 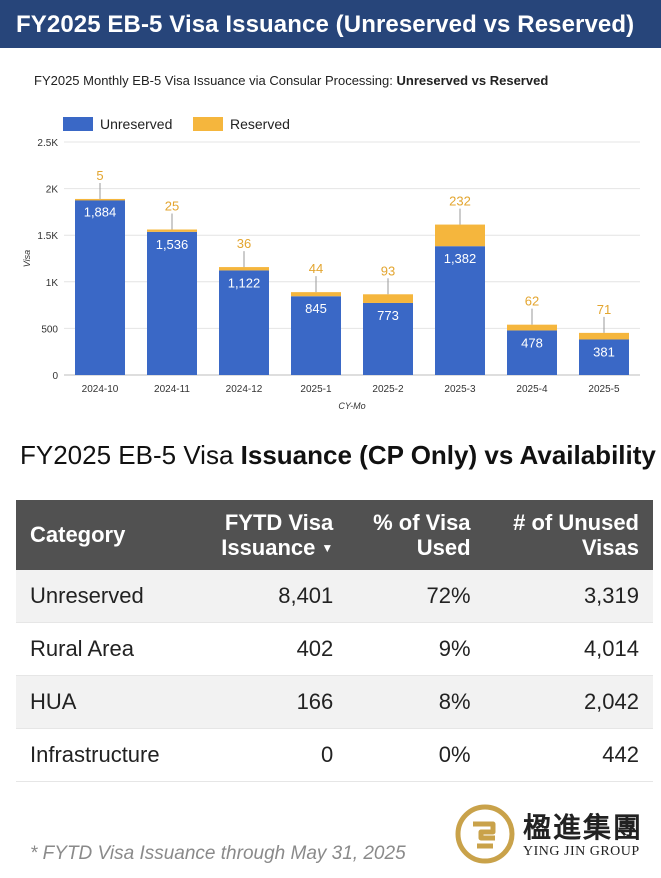 I want to click on x-tick-label: 2024-12, so click(x=244, y=389).